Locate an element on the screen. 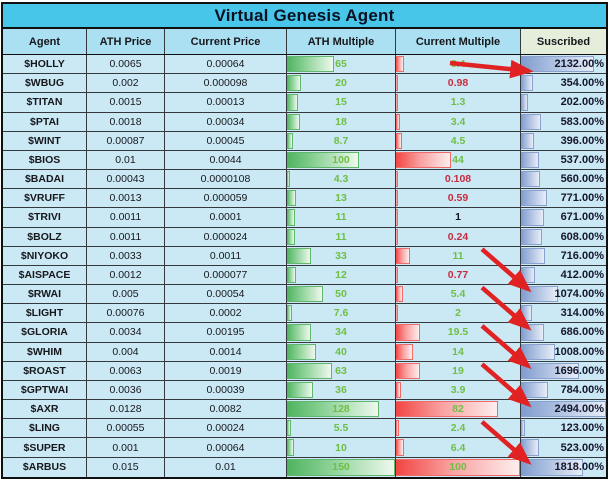 Image resolution: width=612 pixels, height=485 pixels. subscribed-cell: 2132.00% is located at coordinates (563, 64).